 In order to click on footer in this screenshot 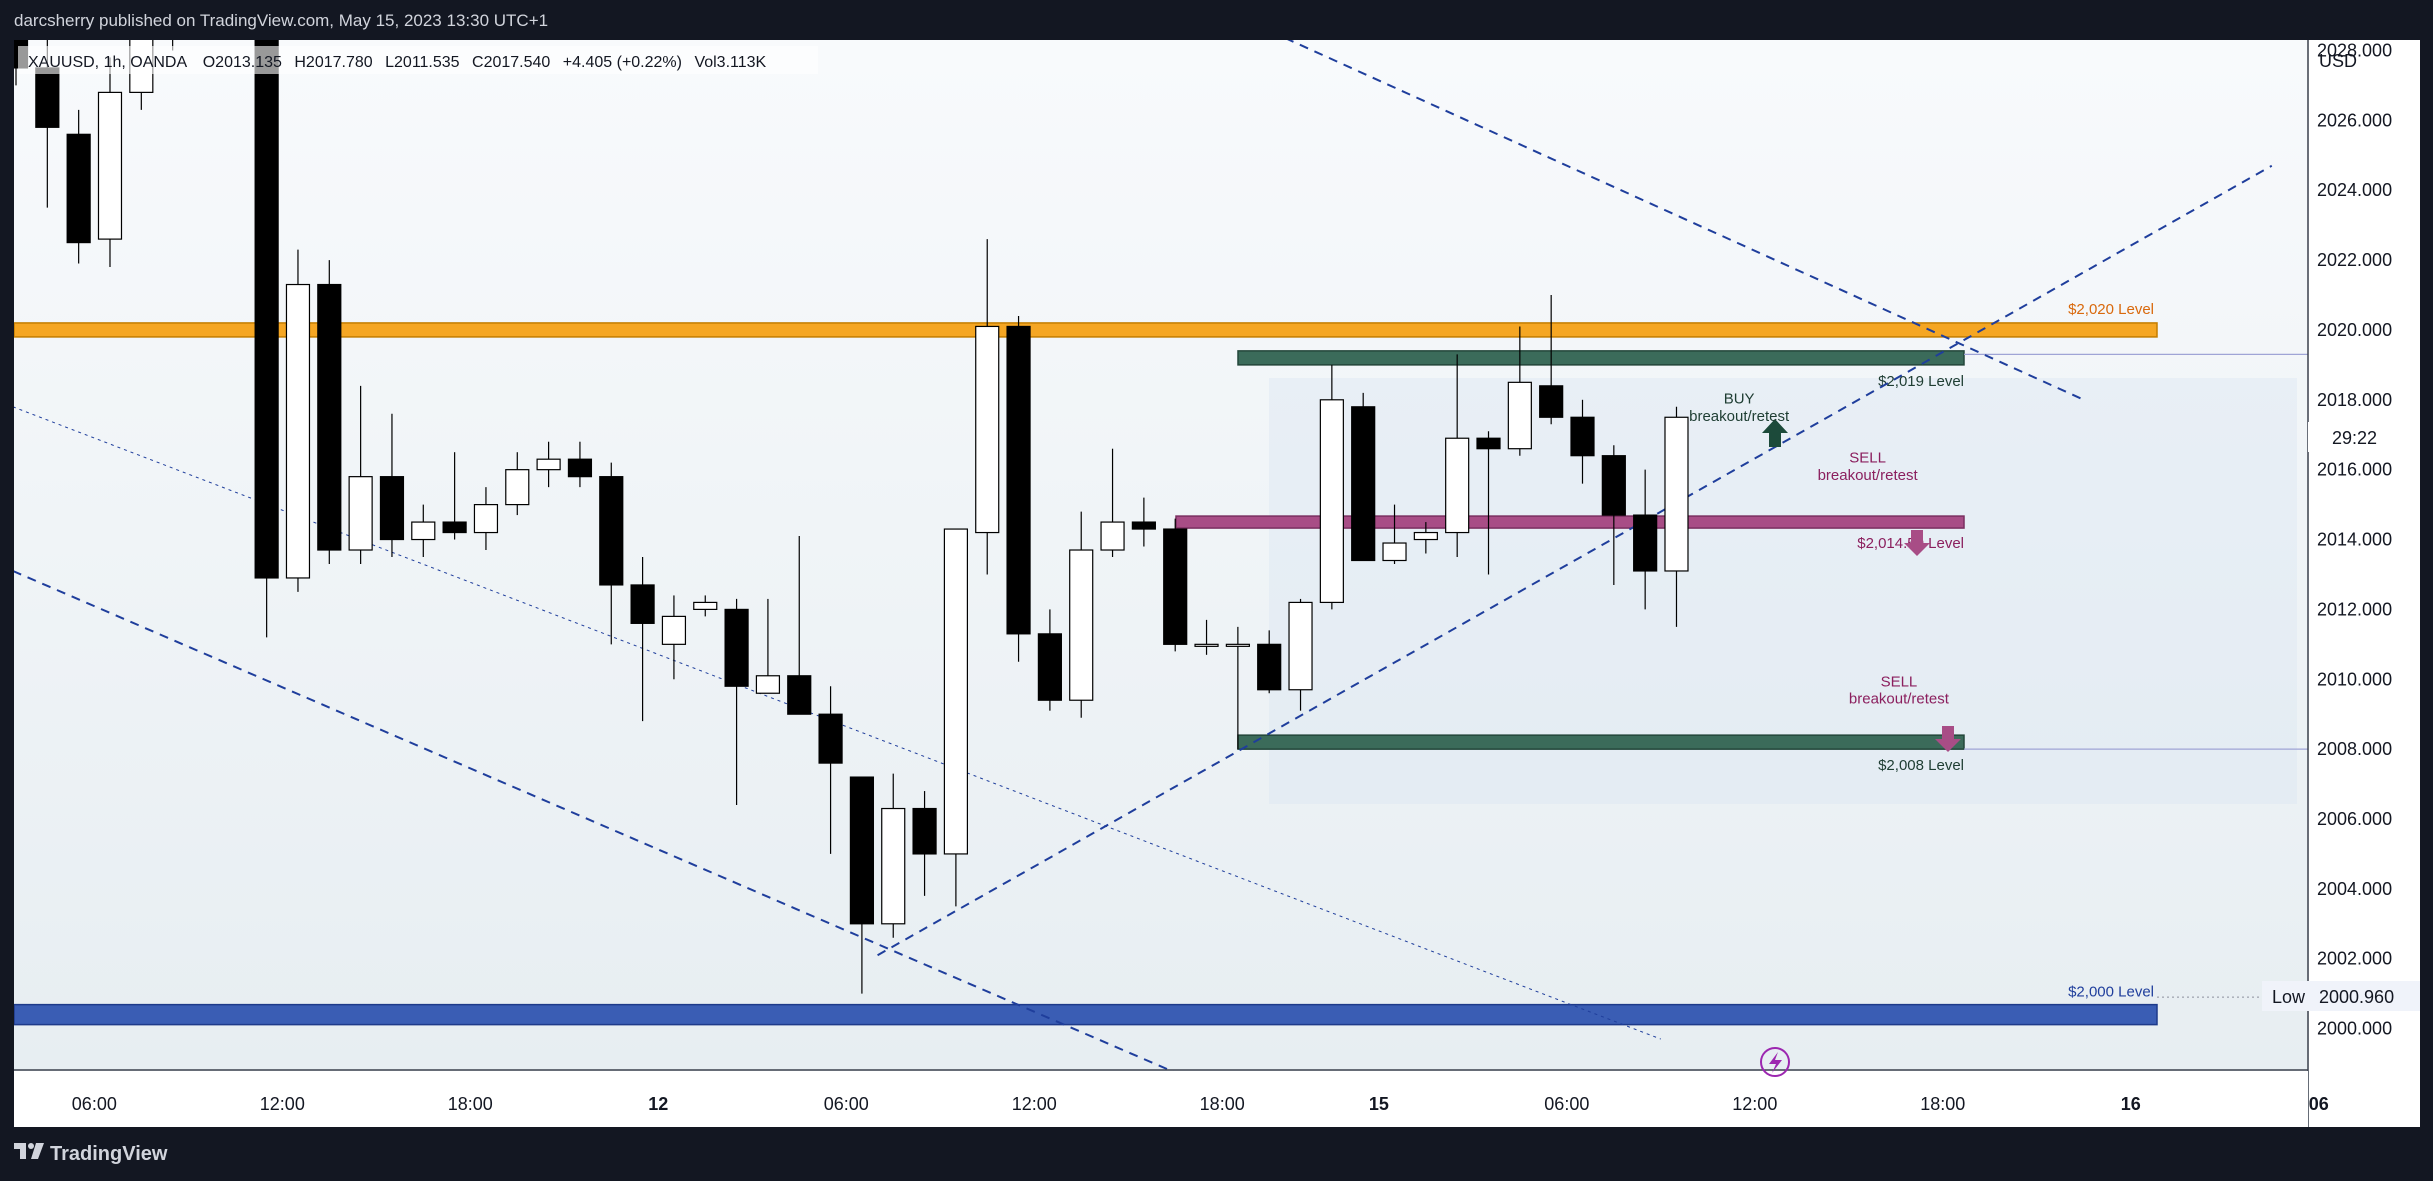, I will do `click(1216, 1154)`.